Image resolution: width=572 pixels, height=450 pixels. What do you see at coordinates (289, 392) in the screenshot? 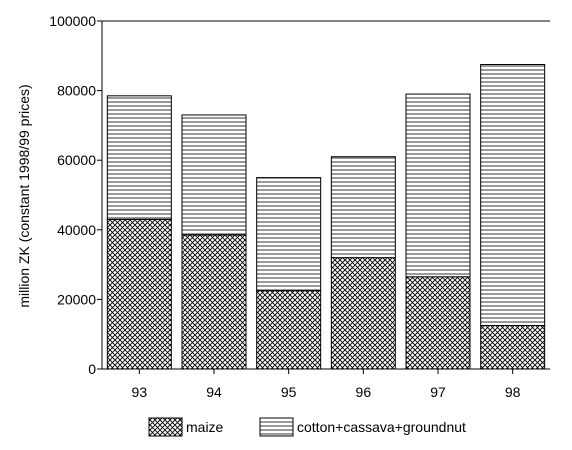
I see `x-tick-label-95: 95` at bounding box center [289, 392].